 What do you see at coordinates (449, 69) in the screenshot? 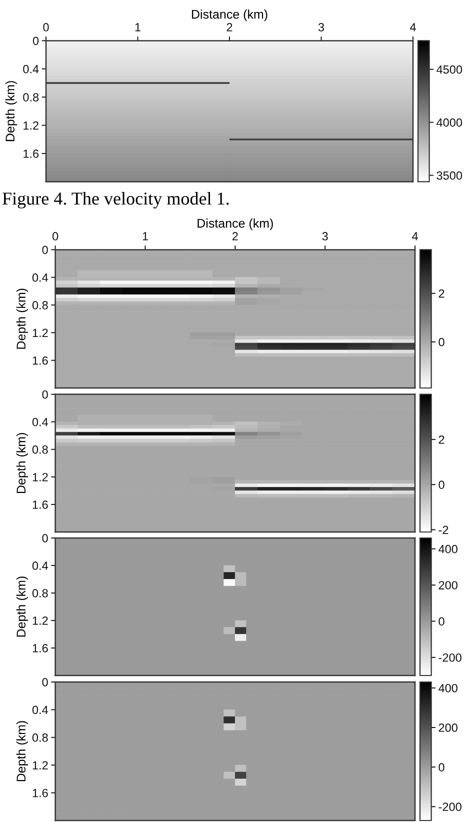
I see `color-bar-label: 4500` at bounding box center [449, 69].